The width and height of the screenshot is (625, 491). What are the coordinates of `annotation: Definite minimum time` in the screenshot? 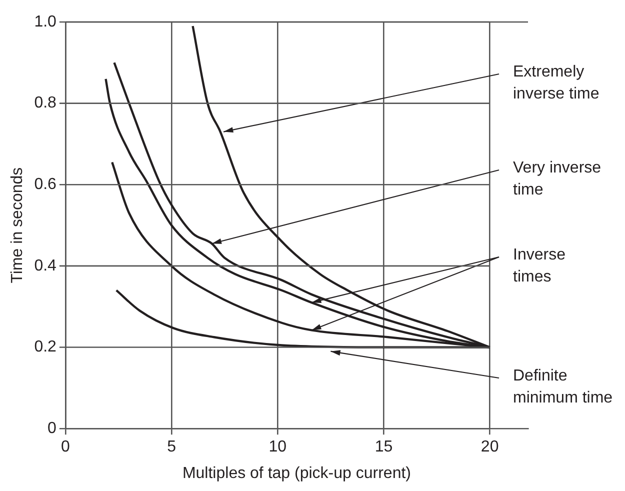 It's located at (563, 386).